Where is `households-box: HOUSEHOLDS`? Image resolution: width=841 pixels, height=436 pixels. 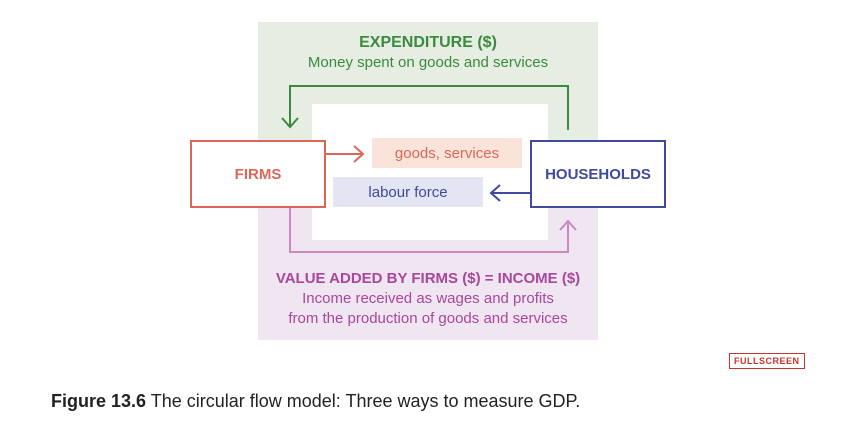
households-box: HOUSEHOLDS is located at coordinates (598, 174).